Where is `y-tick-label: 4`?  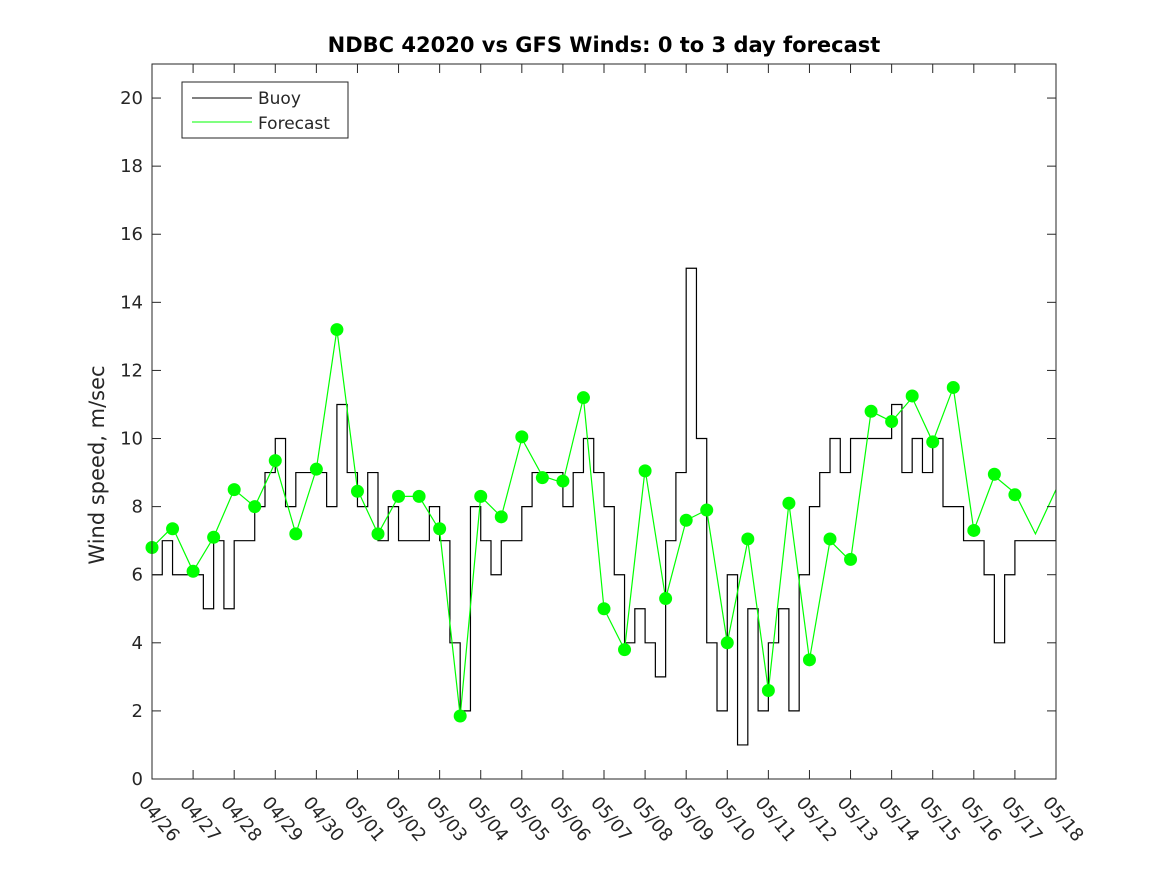 y-tick-label: 4 is located at coordinates (137, 643).